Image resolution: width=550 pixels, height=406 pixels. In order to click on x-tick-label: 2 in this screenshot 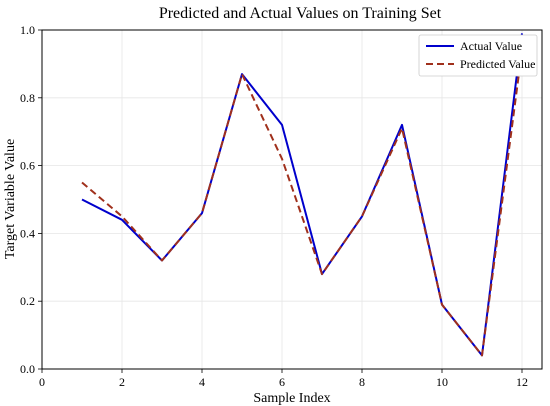, I will do `click(122, 382)`.